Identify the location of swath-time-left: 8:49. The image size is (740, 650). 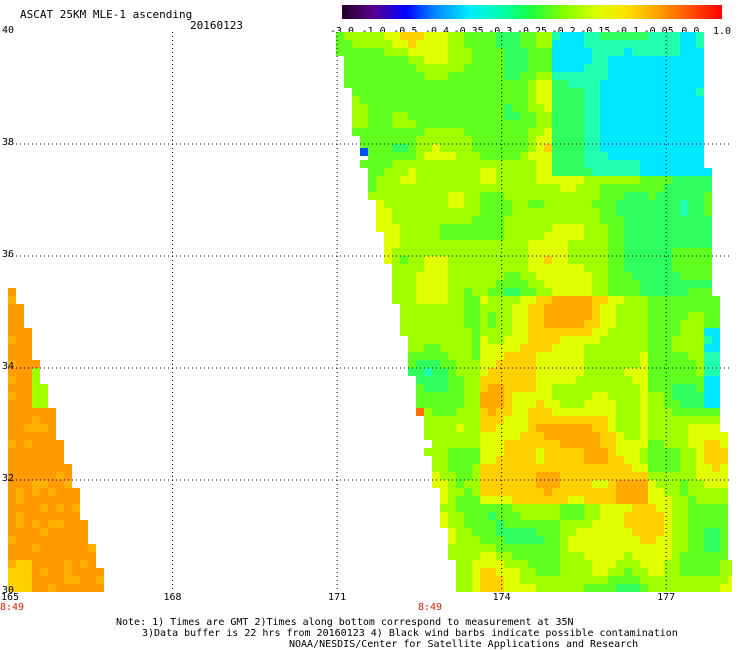
(12, 607).